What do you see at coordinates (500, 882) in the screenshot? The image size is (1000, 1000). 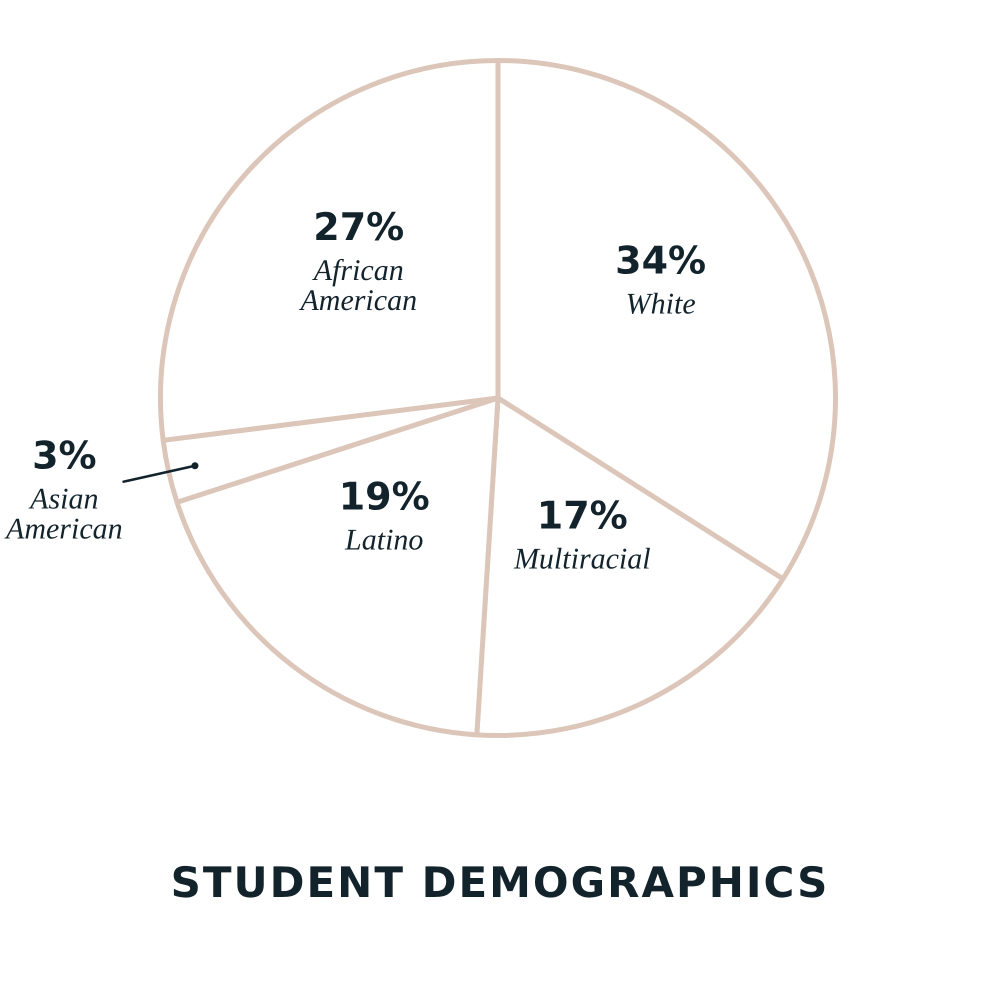 I see `text: STUDENT DEMOGRAPHICS` at bounding box center [500, 882].